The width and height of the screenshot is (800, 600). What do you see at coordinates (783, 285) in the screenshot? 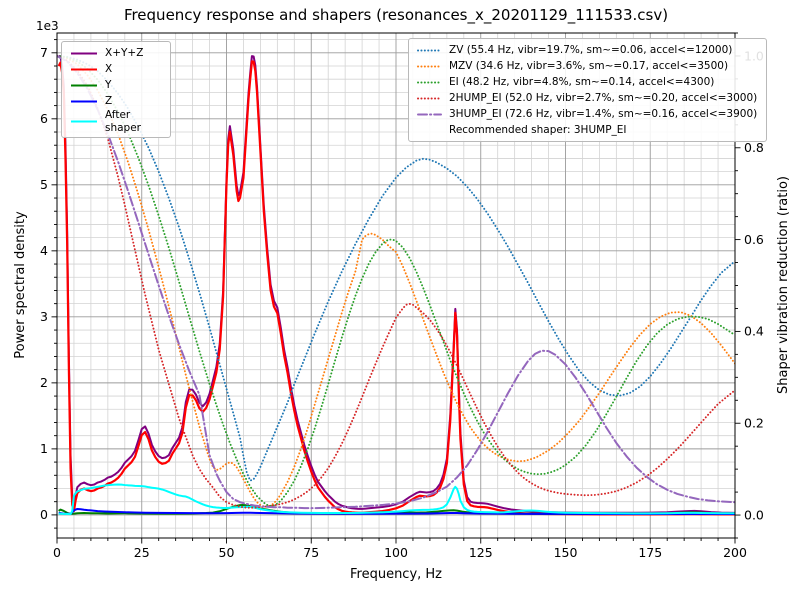
I see `y-axis-right-label: Shaper vibration reduction (ratio)` at bounding box center [783, 285].